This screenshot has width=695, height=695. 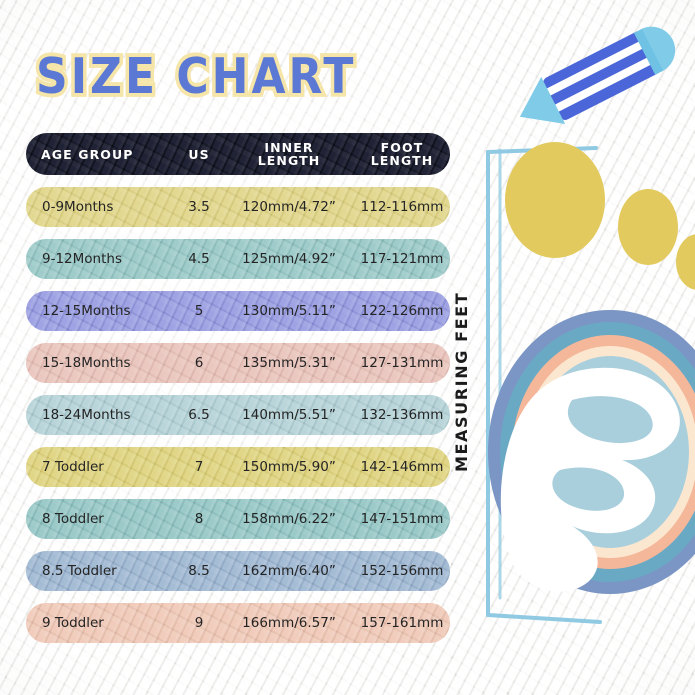 What do you see at coordinates (194, 76) in the screenshot?
I see `page-title: SIZE CHART` at bounding box center [194, 76].